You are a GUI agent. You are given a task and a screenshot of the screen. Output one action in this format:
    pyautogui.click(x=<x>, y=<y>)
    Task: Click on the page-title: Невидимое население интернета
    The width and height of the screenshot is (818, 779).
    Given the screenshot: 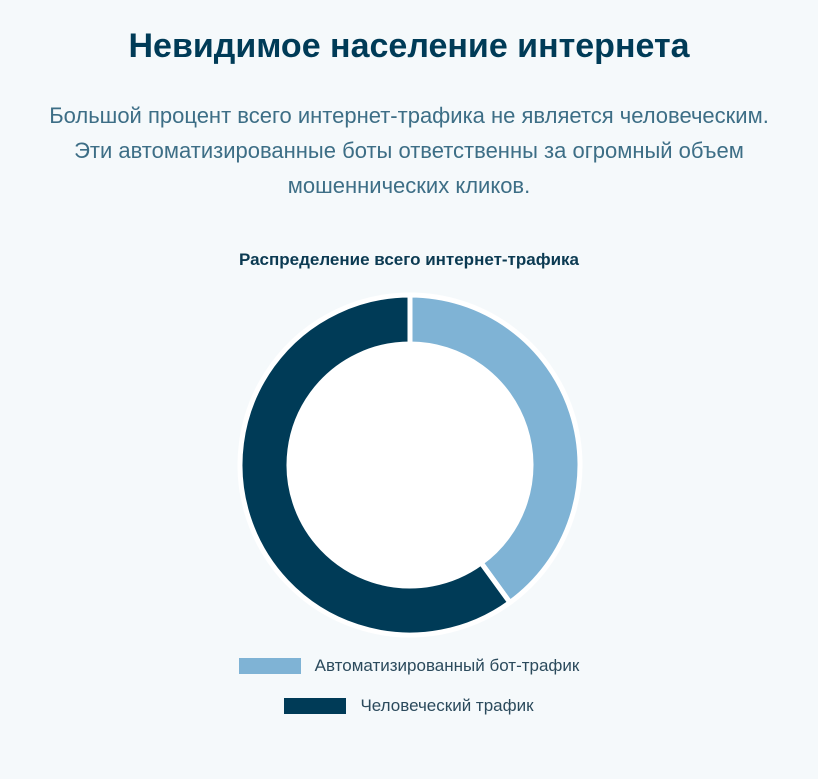 What is the action you would take?
    pyautogui.click(x=409, y=46)
    